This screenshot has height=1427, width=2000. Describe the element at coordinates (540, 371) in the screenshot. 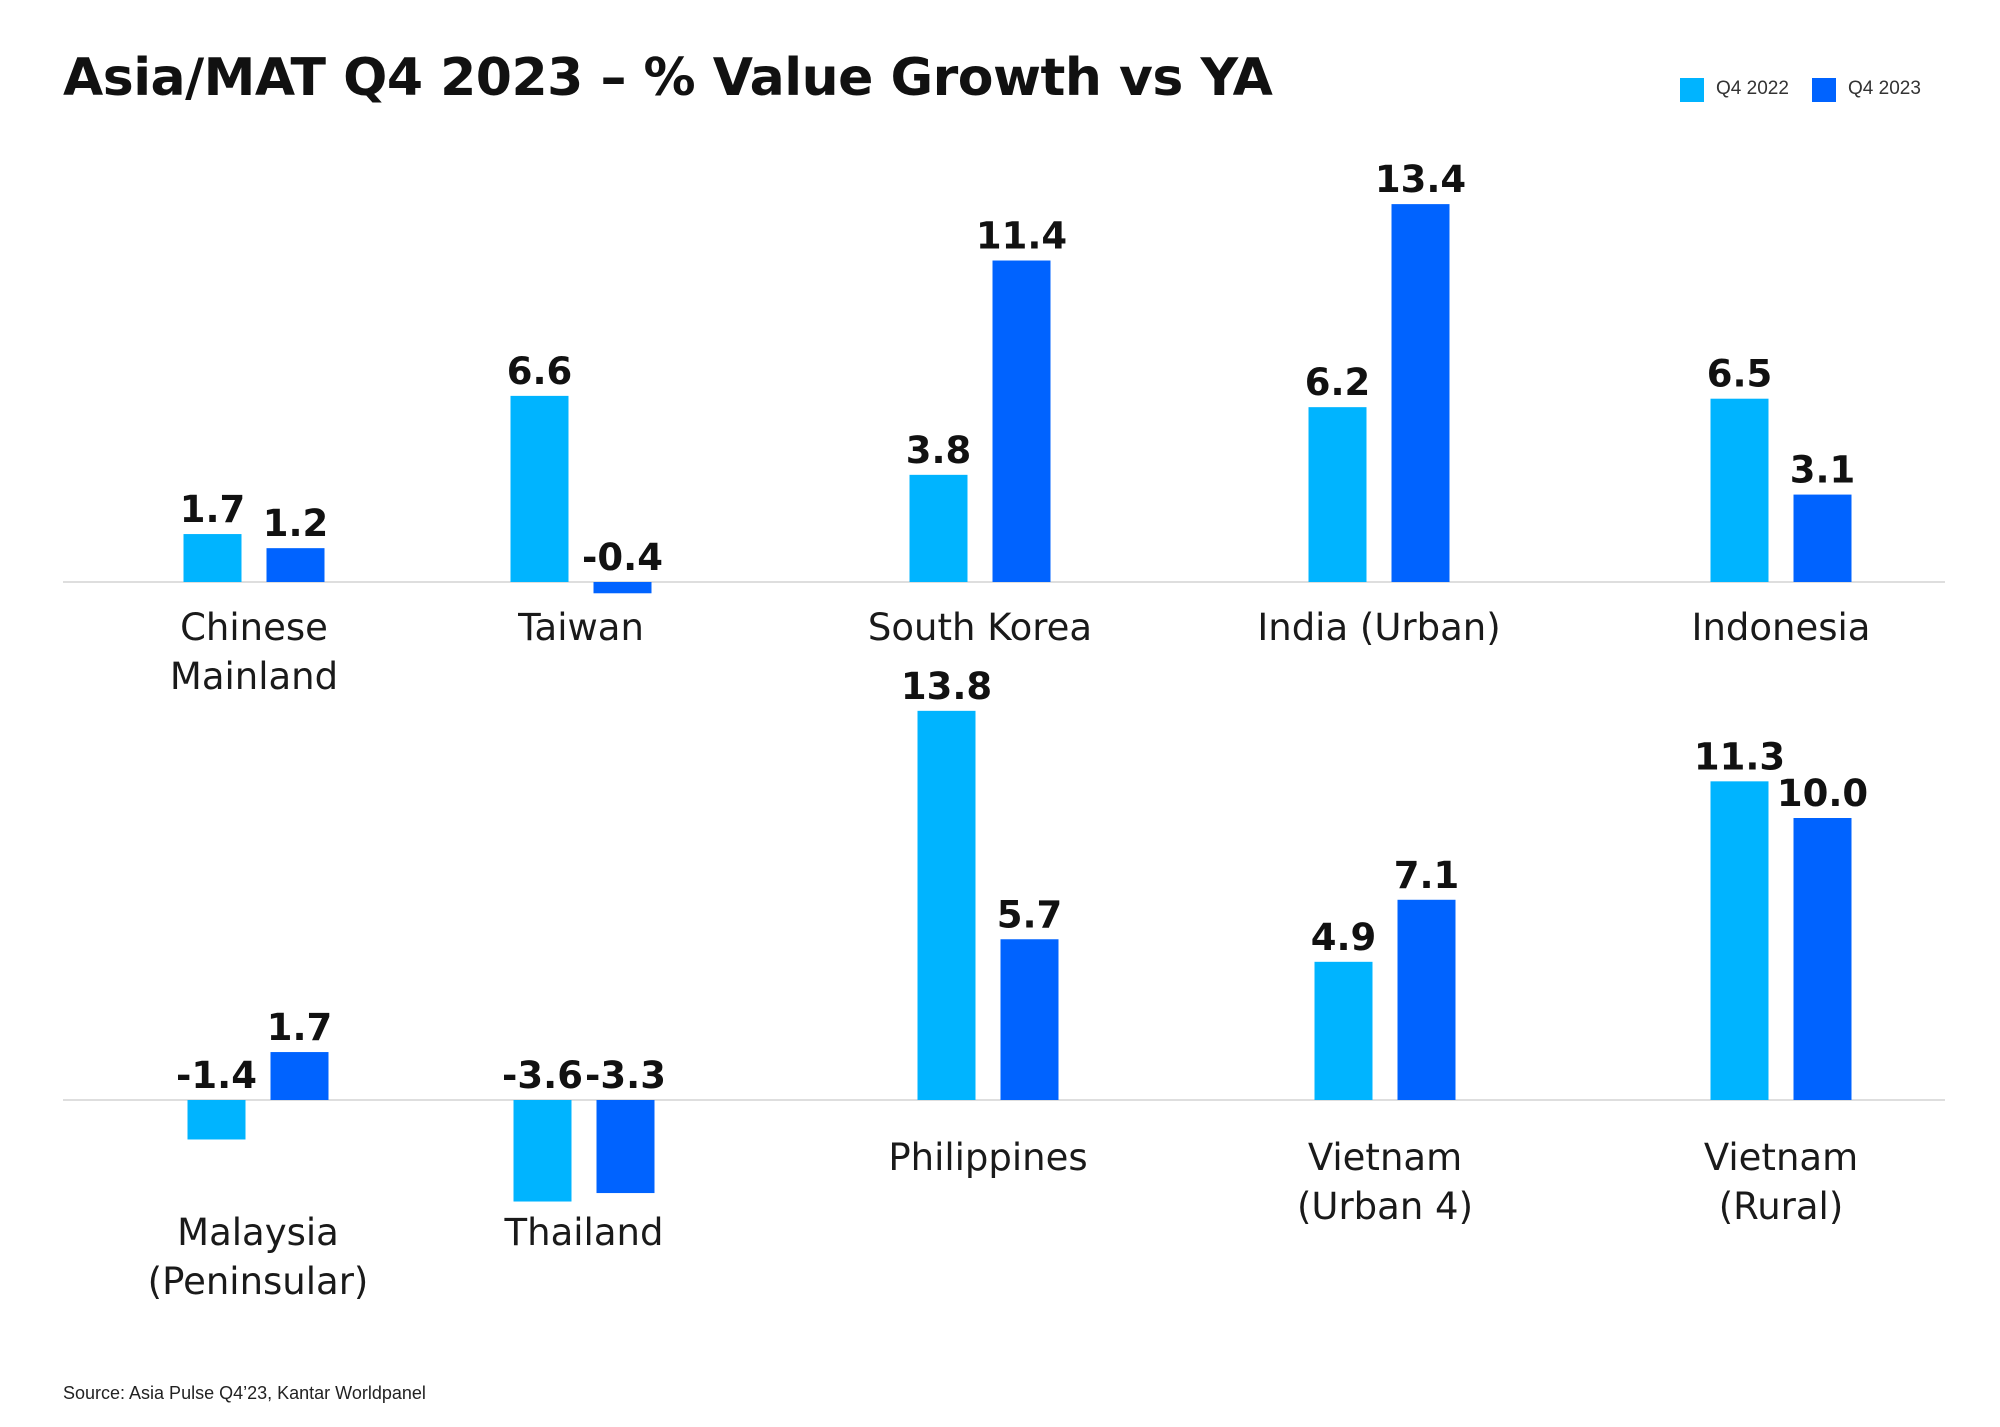

I see `data-label-taiwan-q4-2022: 6.6` at that location.